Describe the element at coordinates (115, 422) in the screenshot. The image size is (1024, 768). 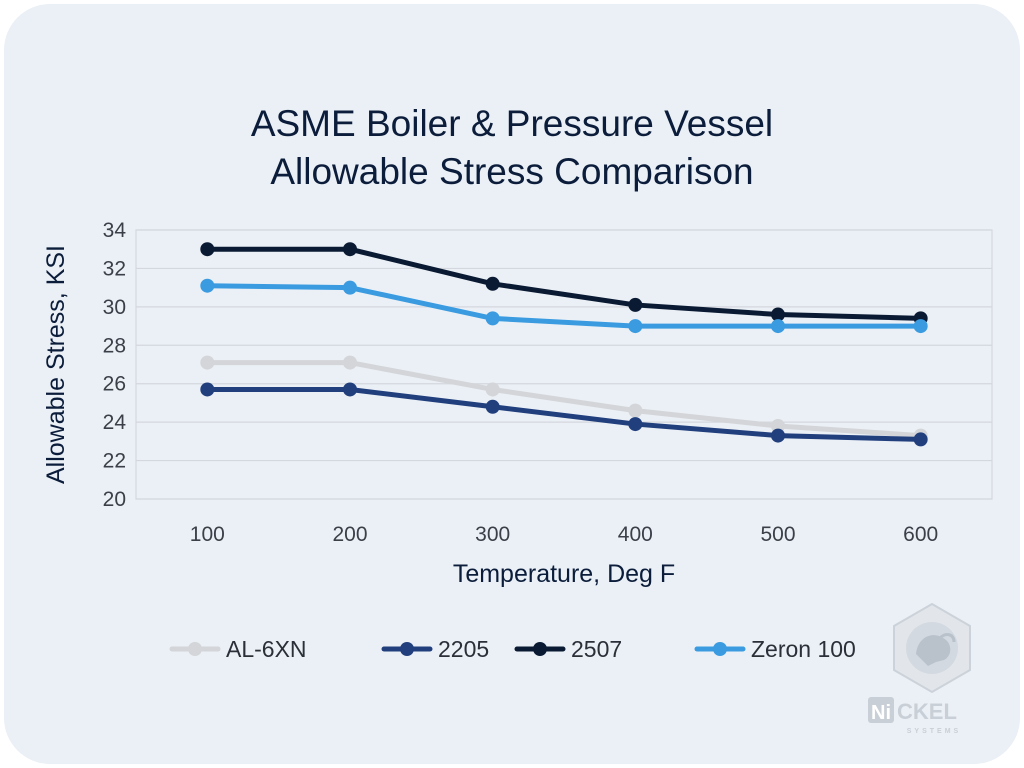
I see `y-tick-label: 24` at that location.